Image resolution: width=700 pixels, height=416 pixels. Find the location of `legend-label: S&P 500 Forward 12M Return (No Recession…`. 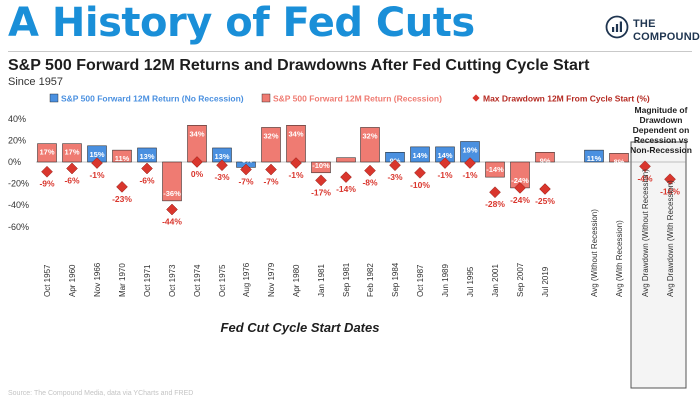

legend-label: S&P 500 Forward 12M Return (No Recession… is located at coordinates (152, 99).